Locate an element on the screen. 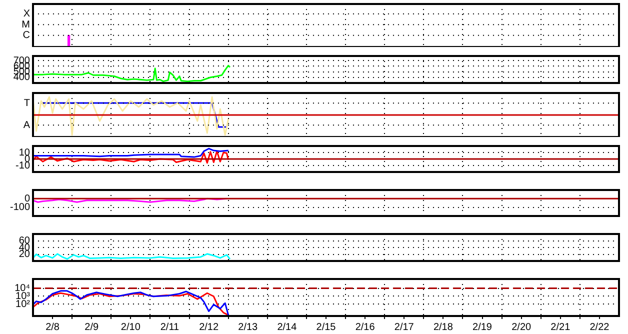  y-tick-label: 400 is located at coordinates (21, 78).